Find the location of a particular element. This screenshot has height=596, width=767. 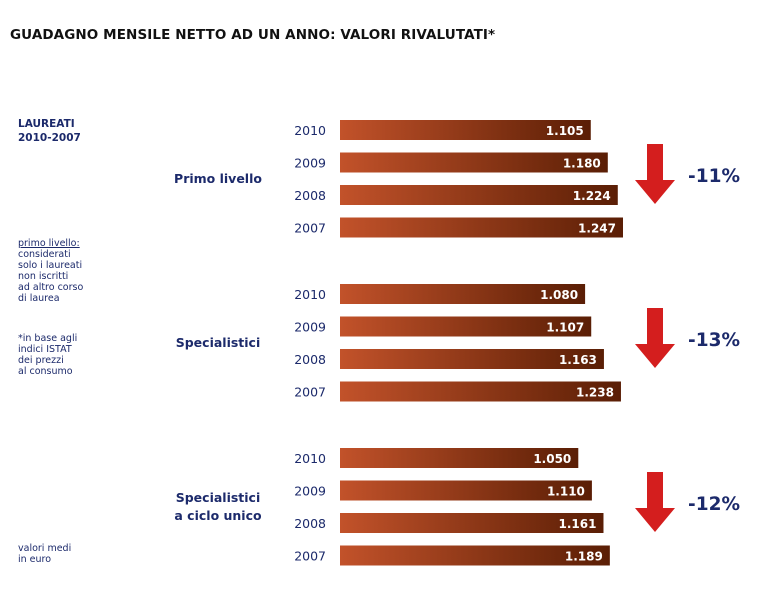

note-line: indici ISTAT is located at coordinates (45, 349).